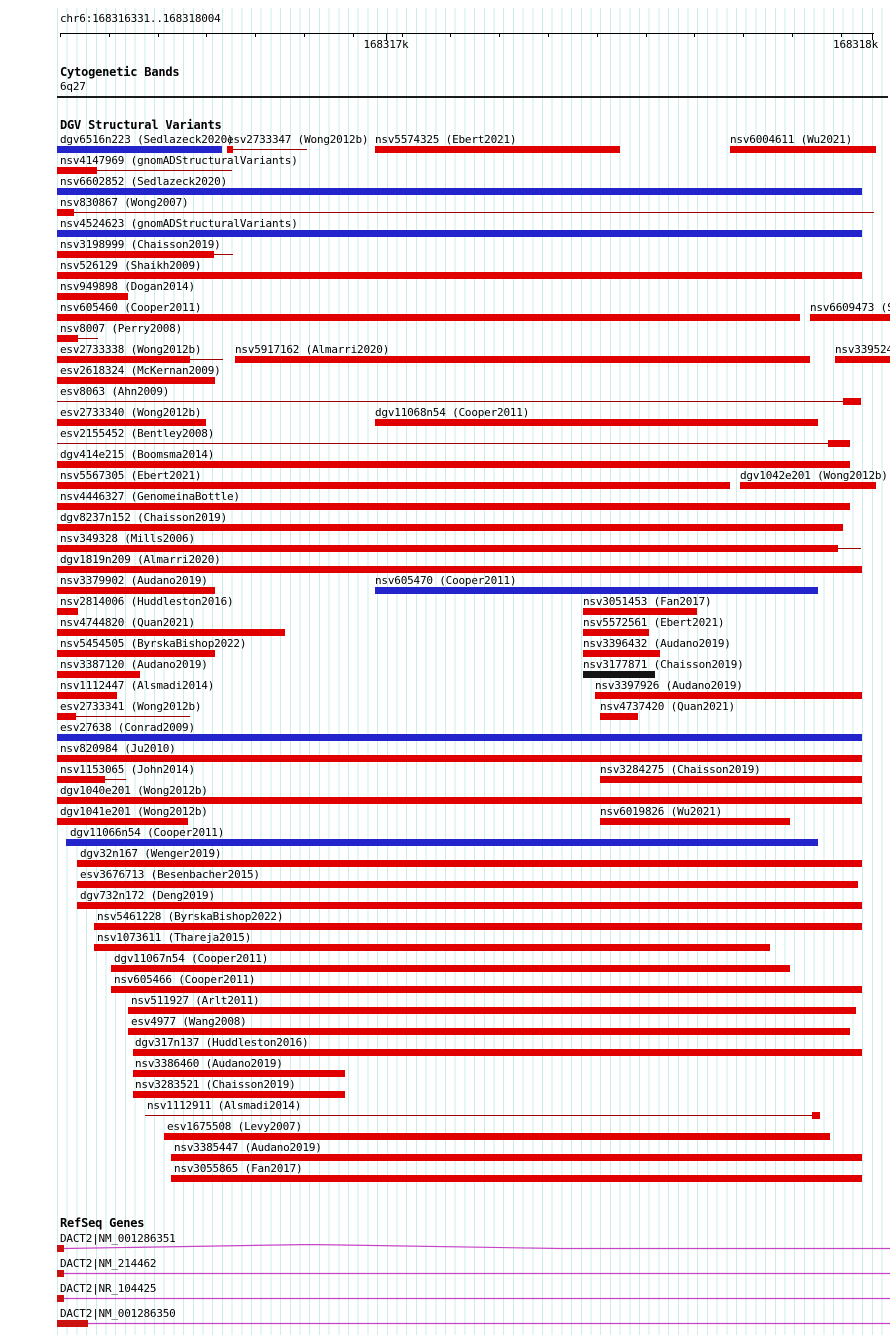 The height and width of the screenshot is (1335, 890). I want to click on gene-label: DACT2|NM_001286350, so click(118, 1313).